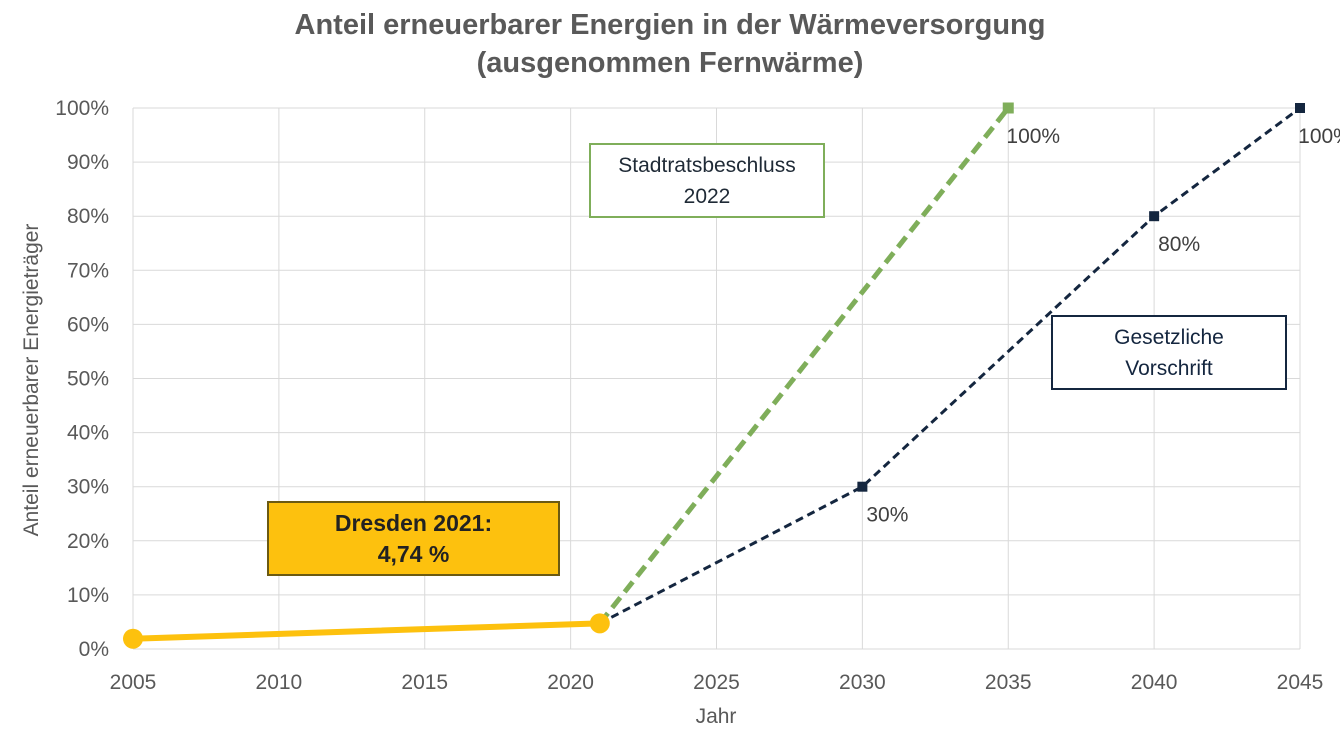 This screenshot has width=1340, height=737. I want to click on y-tick-label: 20%, so click(88, 541).